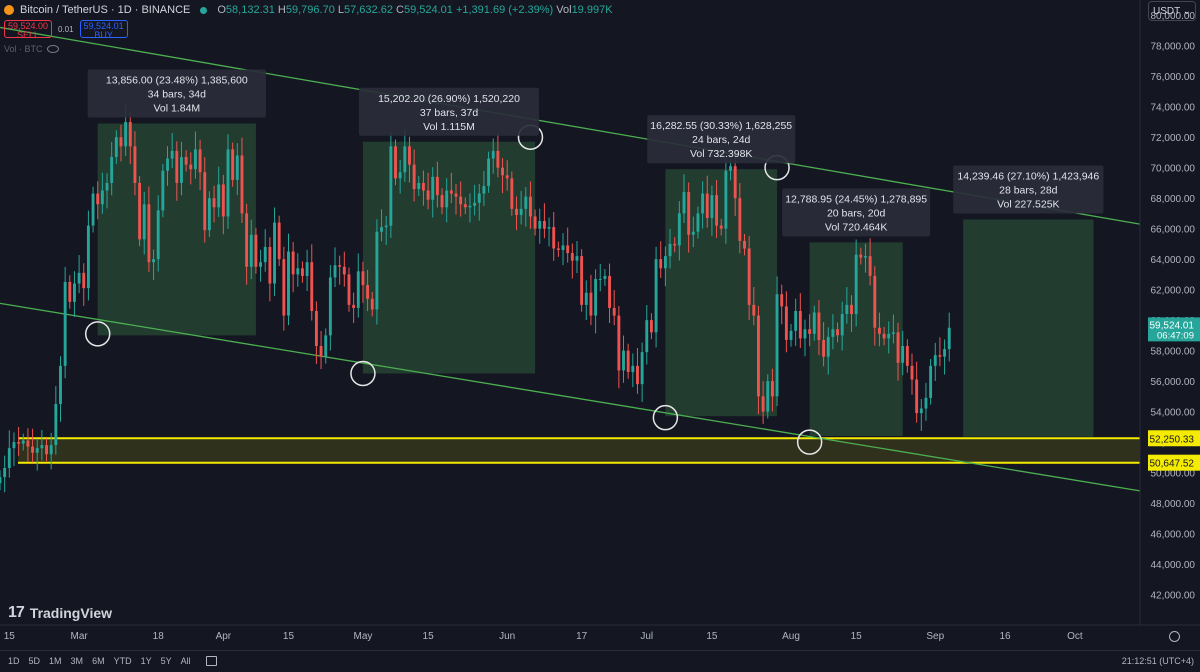  I want to click on measure-label-line: Vol 732.398K, so click(721, 154).